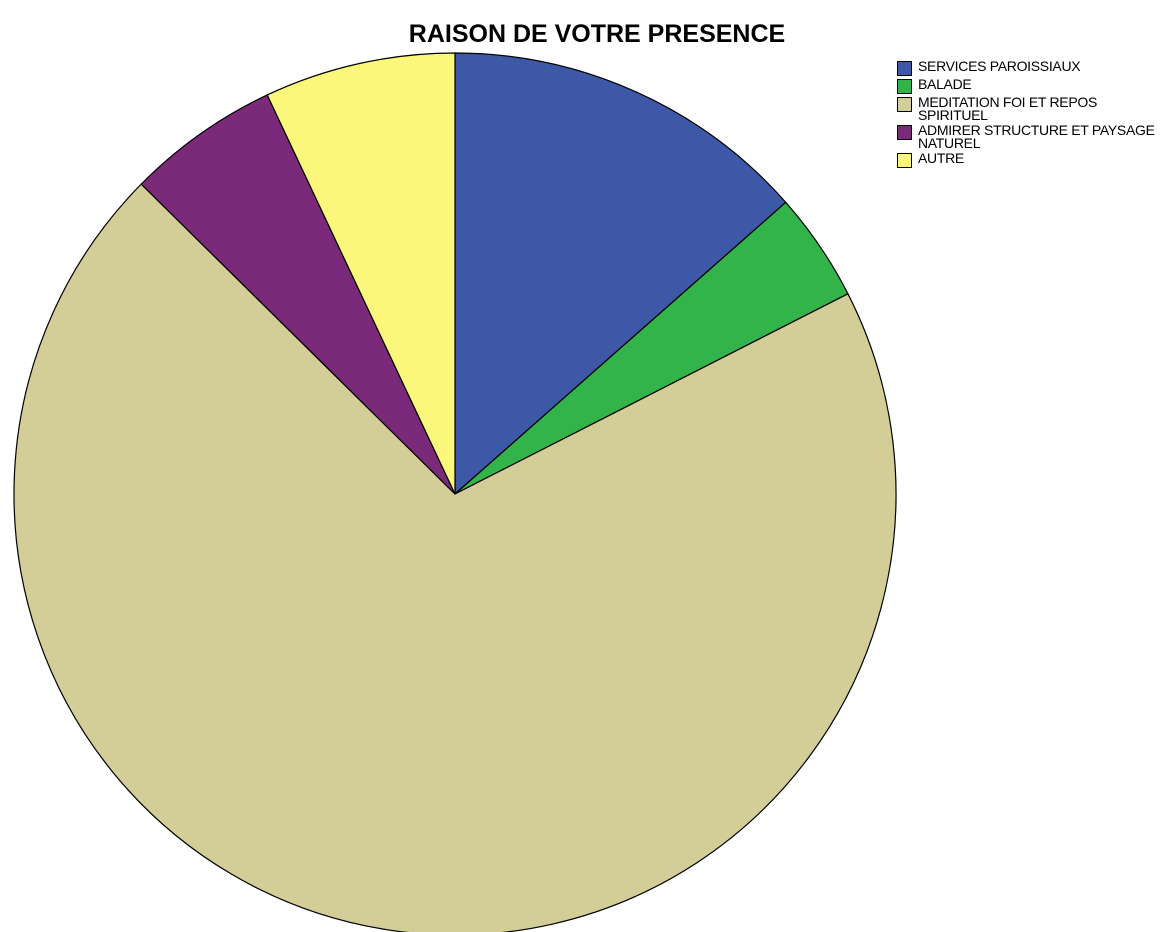  Describe the element at coordinates (945, 84) in the screenshot. I see `legend-label: BALADE` at that location.